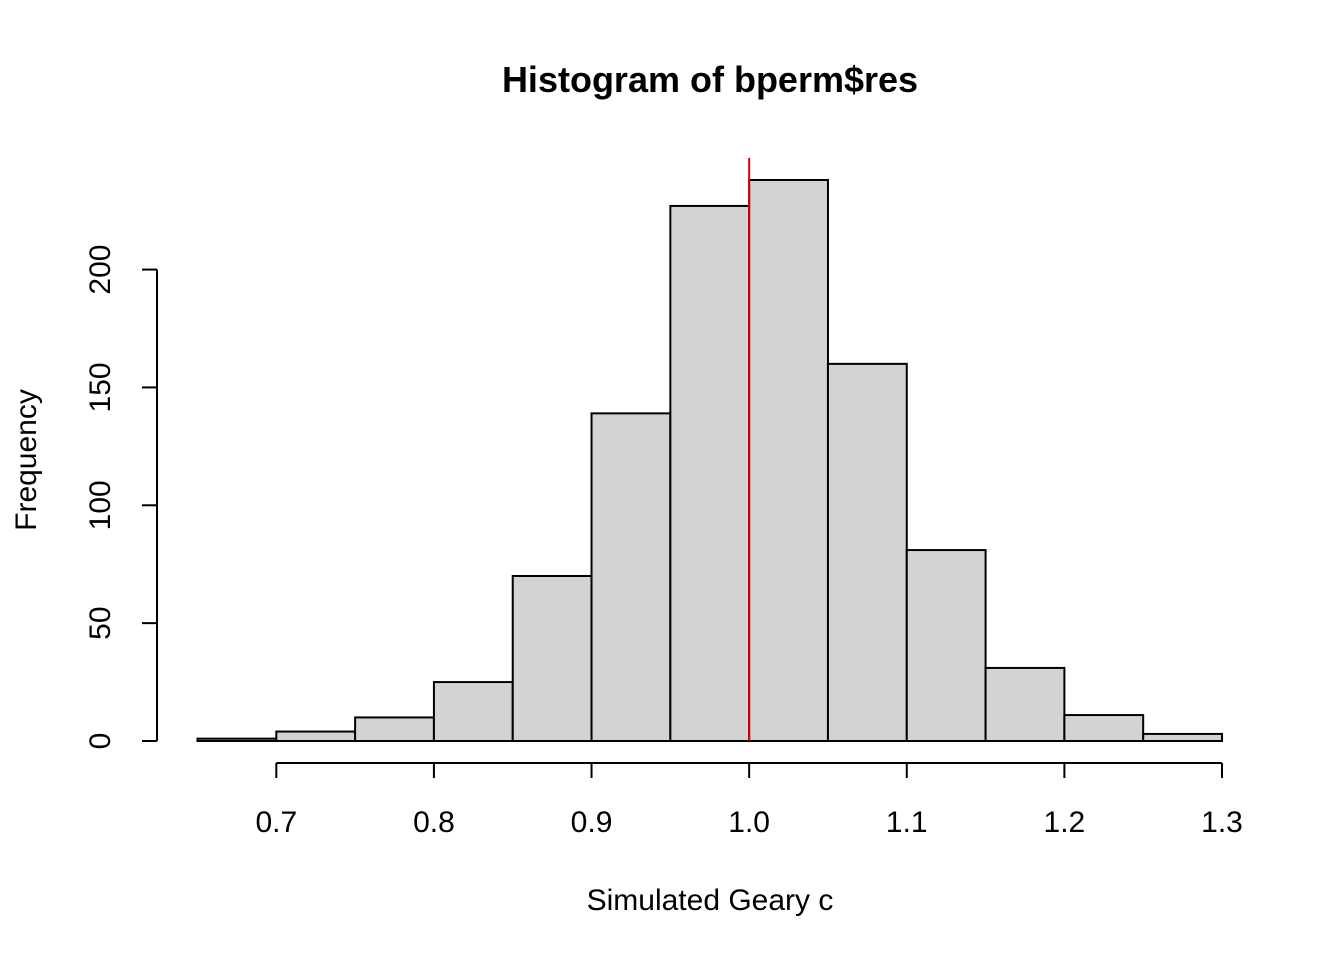  What do you see at coordinates (100, 622) in the screenshot?
I see `y-tick-label: 50` at bounding box center [100, 622].